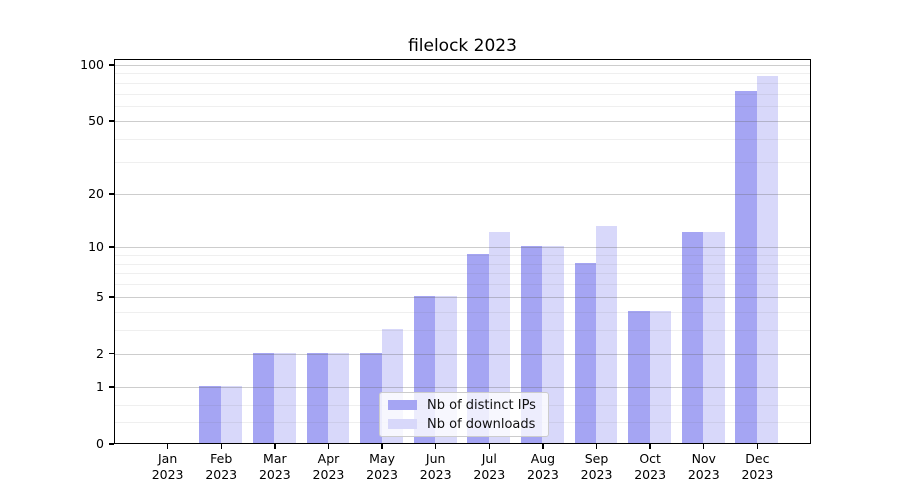 The height and width of the screenshot is (500, 900). Describe the element at coordinates (382, 458) in the screenshot. I see `x-tick-label-line: May` at that location.